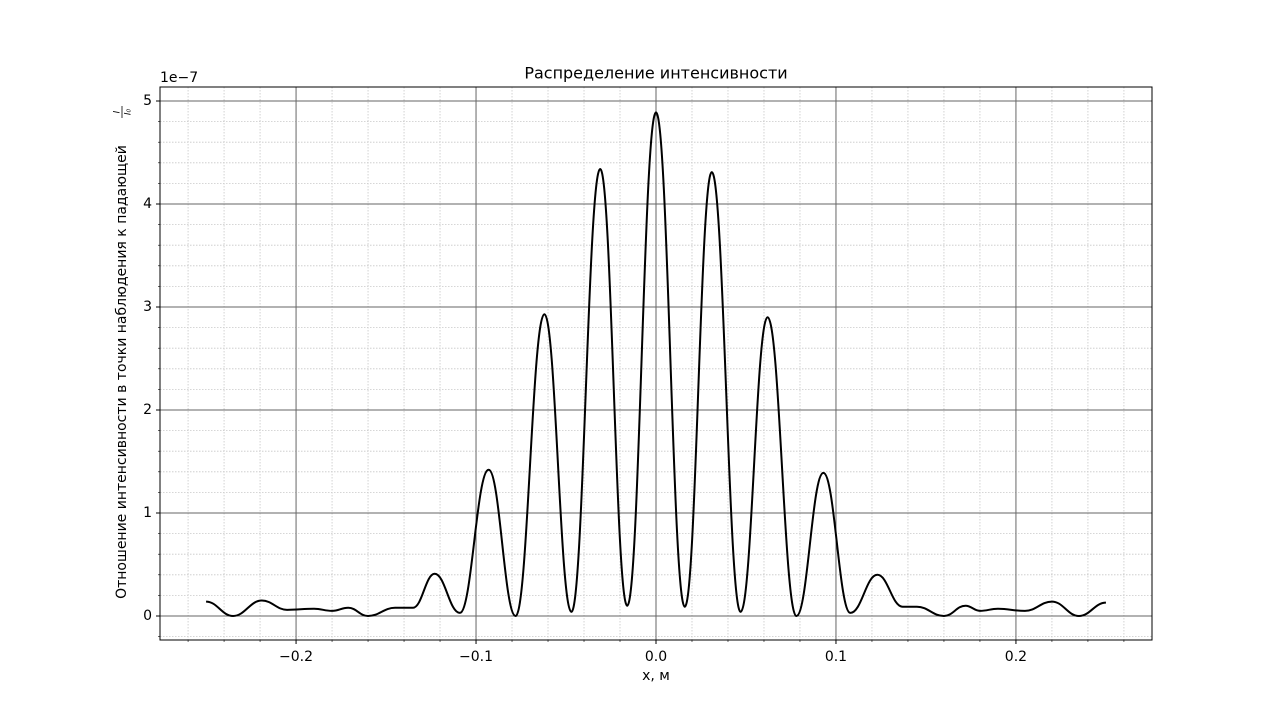  I want to click on x-tick-label: −0.2, so click(296, 657).